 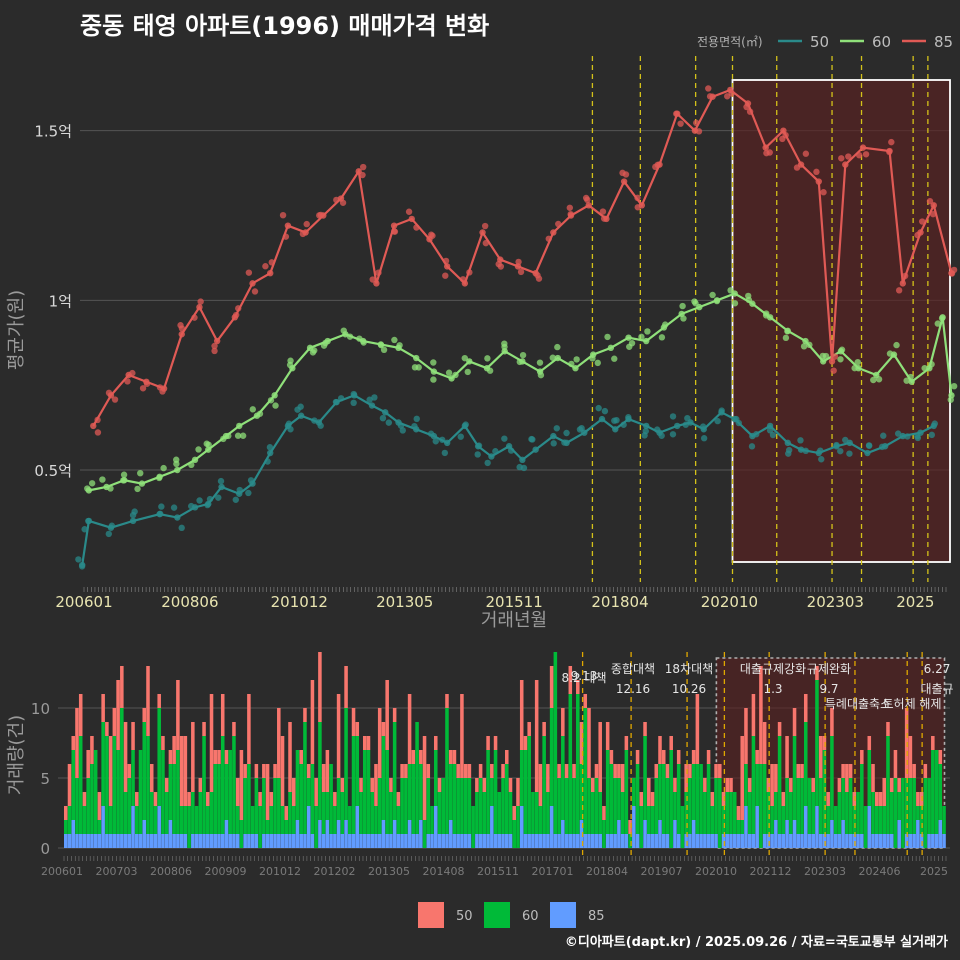 I want to click on volume-y-tick-label: 10, so click(x=40, y=709).